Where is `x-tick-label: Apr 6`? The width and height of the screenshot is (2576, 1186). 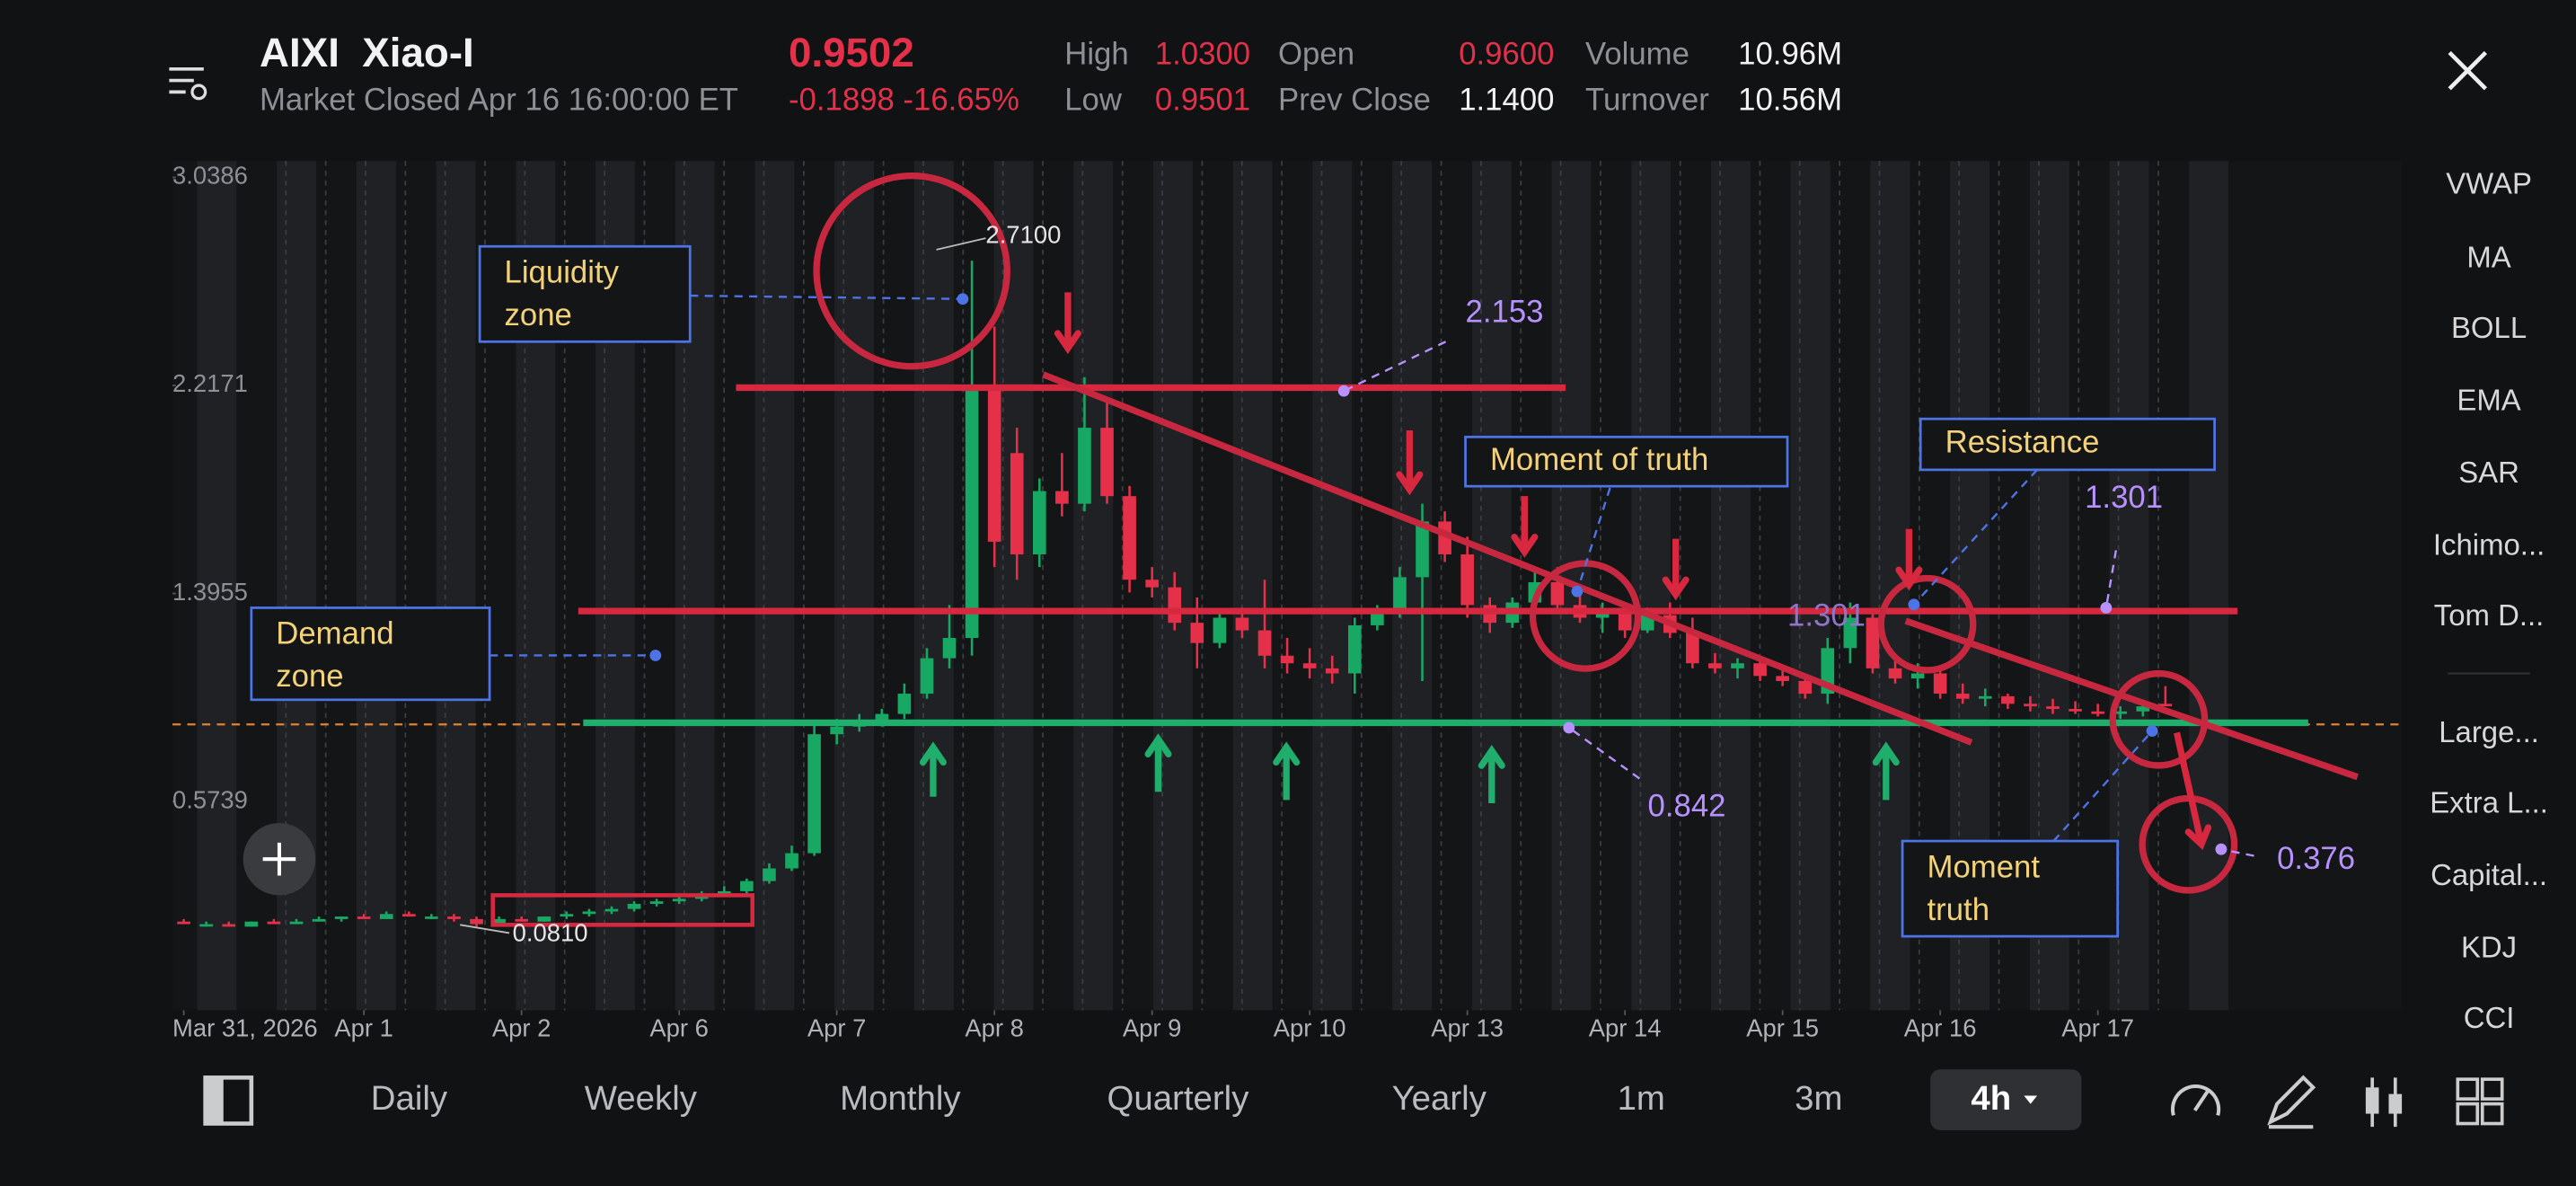
x-tick-label: Apr 6 is located at coordinates (679, 1028).